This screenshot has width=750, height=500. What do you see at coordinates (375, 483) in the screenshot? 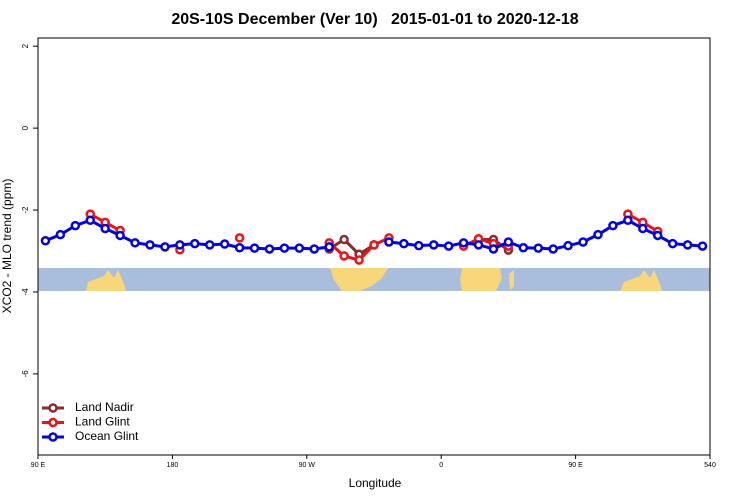
I see `x-axis-label: Longitude` at bounding box center [375, 483].